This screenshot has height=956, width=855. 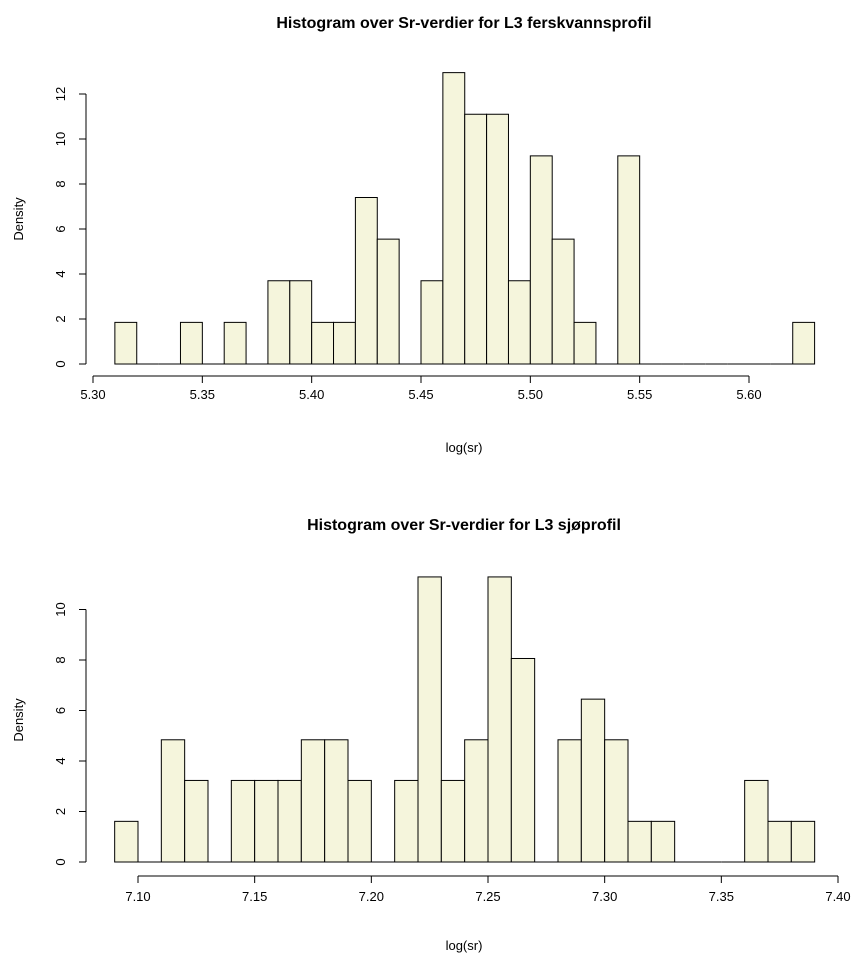 What do you see at coordinates (137, 896) in the screenshot?
I see `x-tick-label: 7.10` at bounding box center [137, 896].